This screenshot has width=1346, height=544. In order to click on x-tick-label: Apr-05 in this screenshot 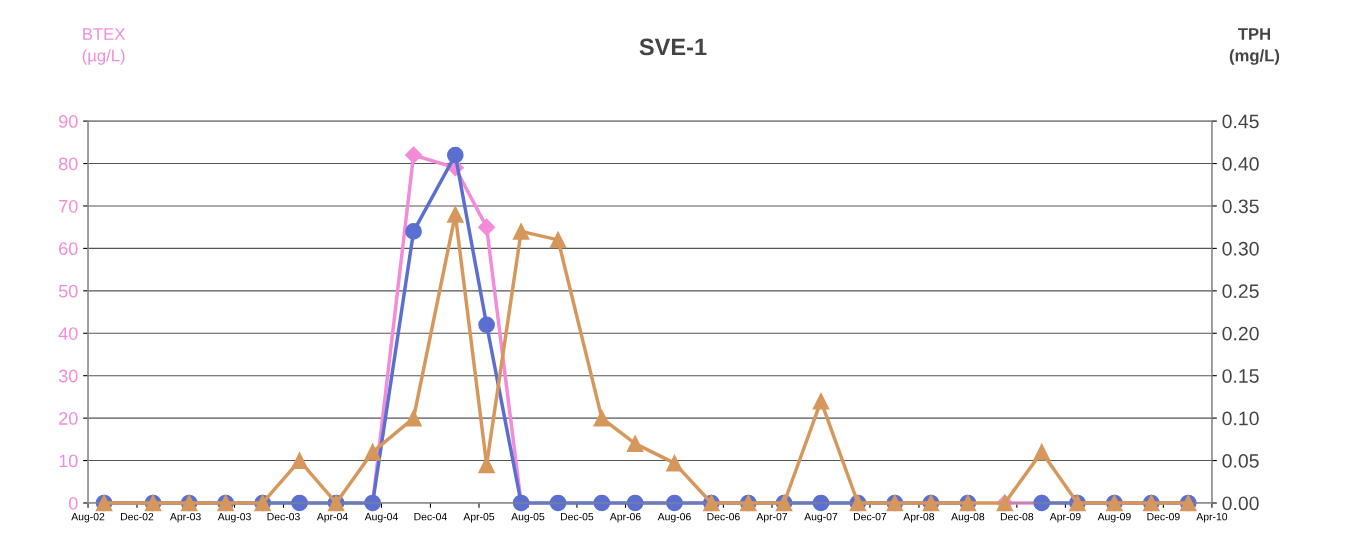, I will do `click(479, 517)`.